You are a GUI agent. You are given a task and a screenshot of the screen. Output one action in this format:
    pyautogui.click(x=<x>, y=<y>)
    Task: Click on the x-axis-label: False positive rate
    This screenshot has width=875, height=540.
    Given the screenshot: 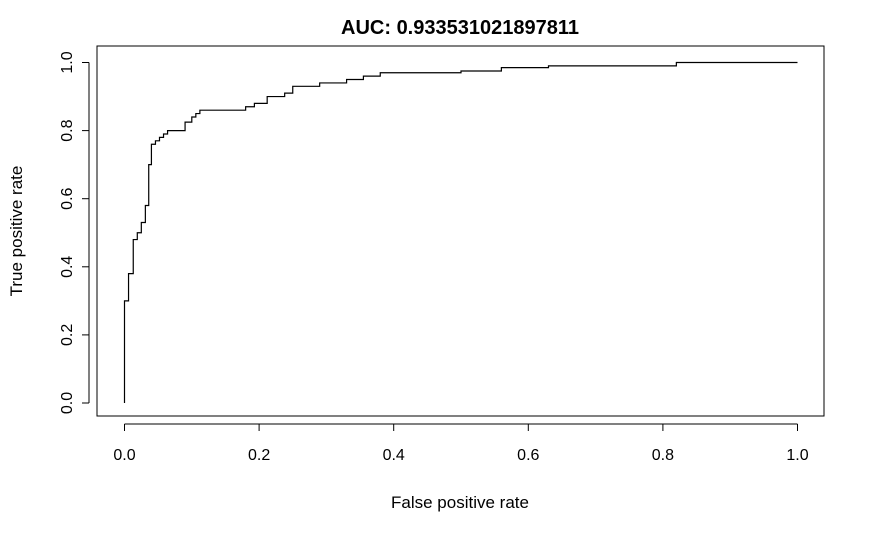 What is the action you would take?
    pyautogui.click(x=460, y=502)
    